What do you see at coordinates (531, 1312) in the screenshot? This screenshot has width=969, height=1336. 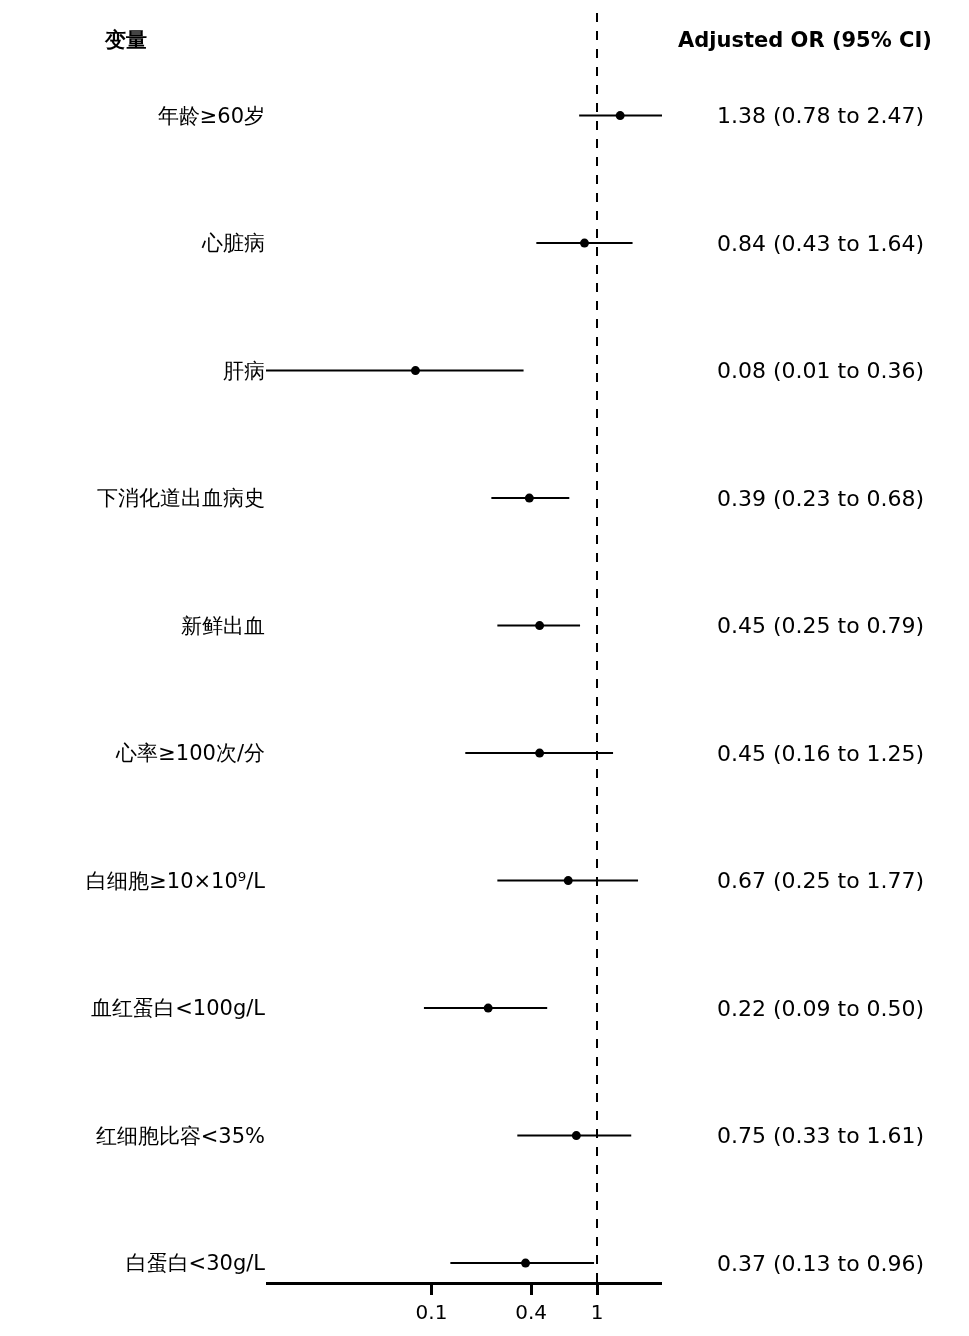 I see `x-tick-label: 0.4` at bounding box center [531, 1312].